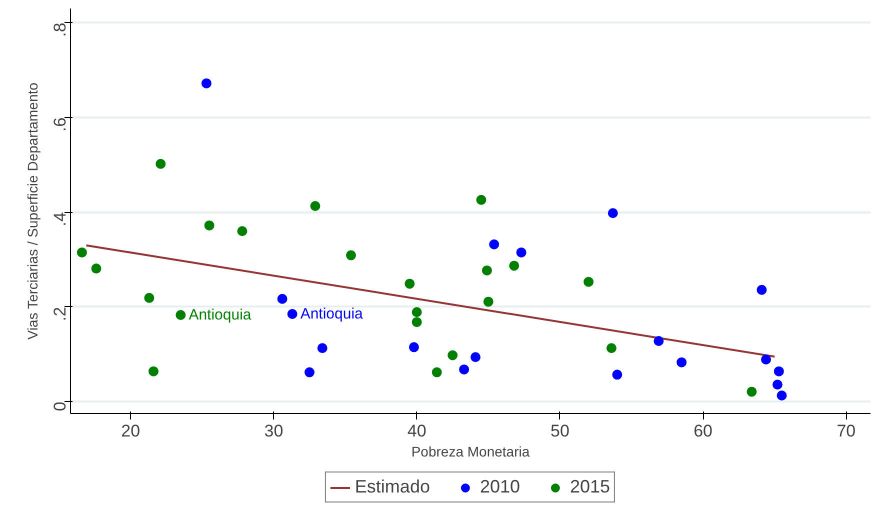  Describe the element at coordinates (60, 29) in the screenshot. I see `y-tick-label: .8` at that location.